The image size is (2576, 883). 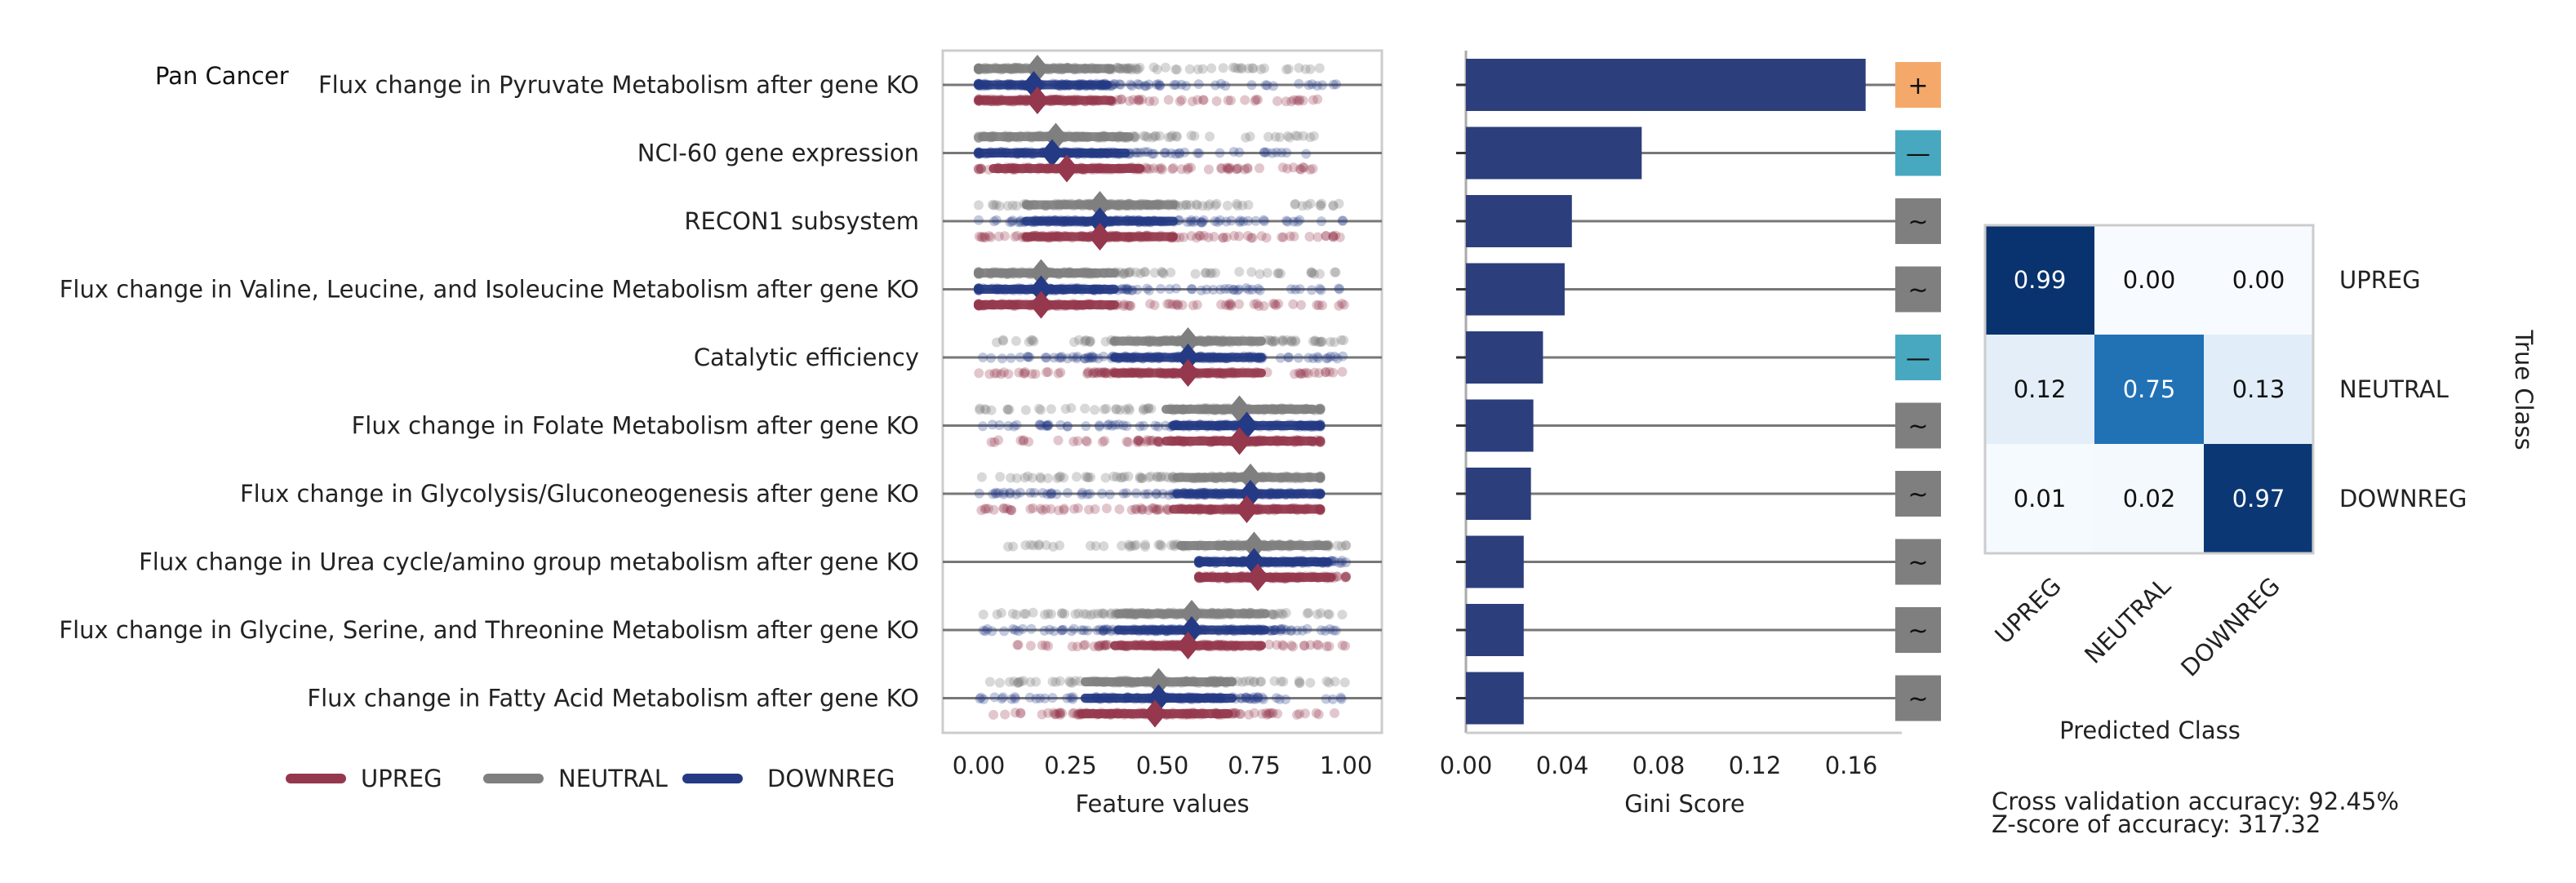 I want to click on strip-plot-xlabel: Feature values, so click(x=1162, y=804).